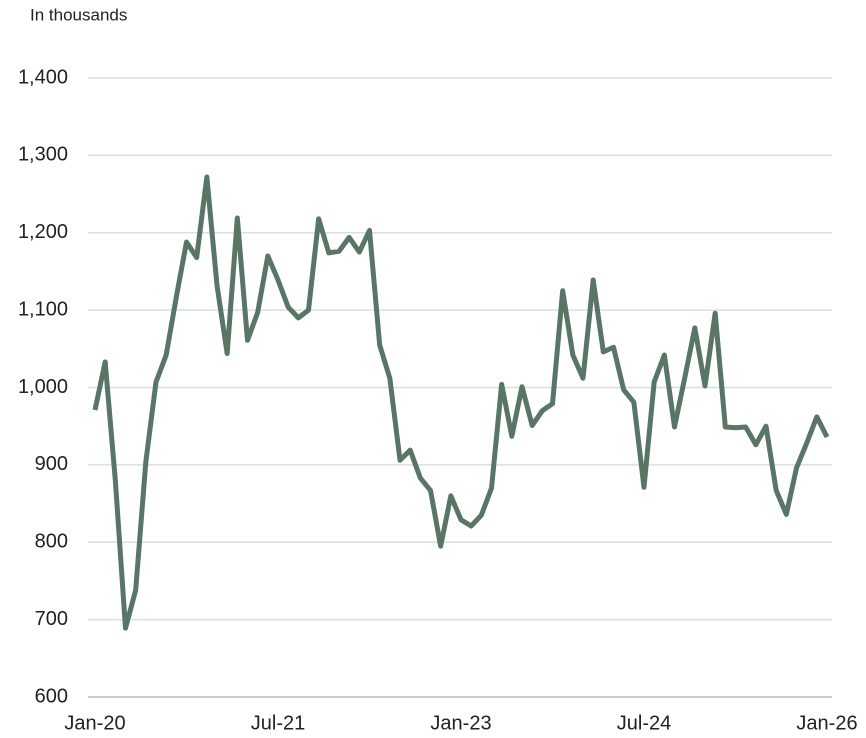 The width and height of the screenshot is (866, 738). Describe the element at coordinates (826, 723) in the screenshot. I see `x-tick-label: Jan-26` at that location.